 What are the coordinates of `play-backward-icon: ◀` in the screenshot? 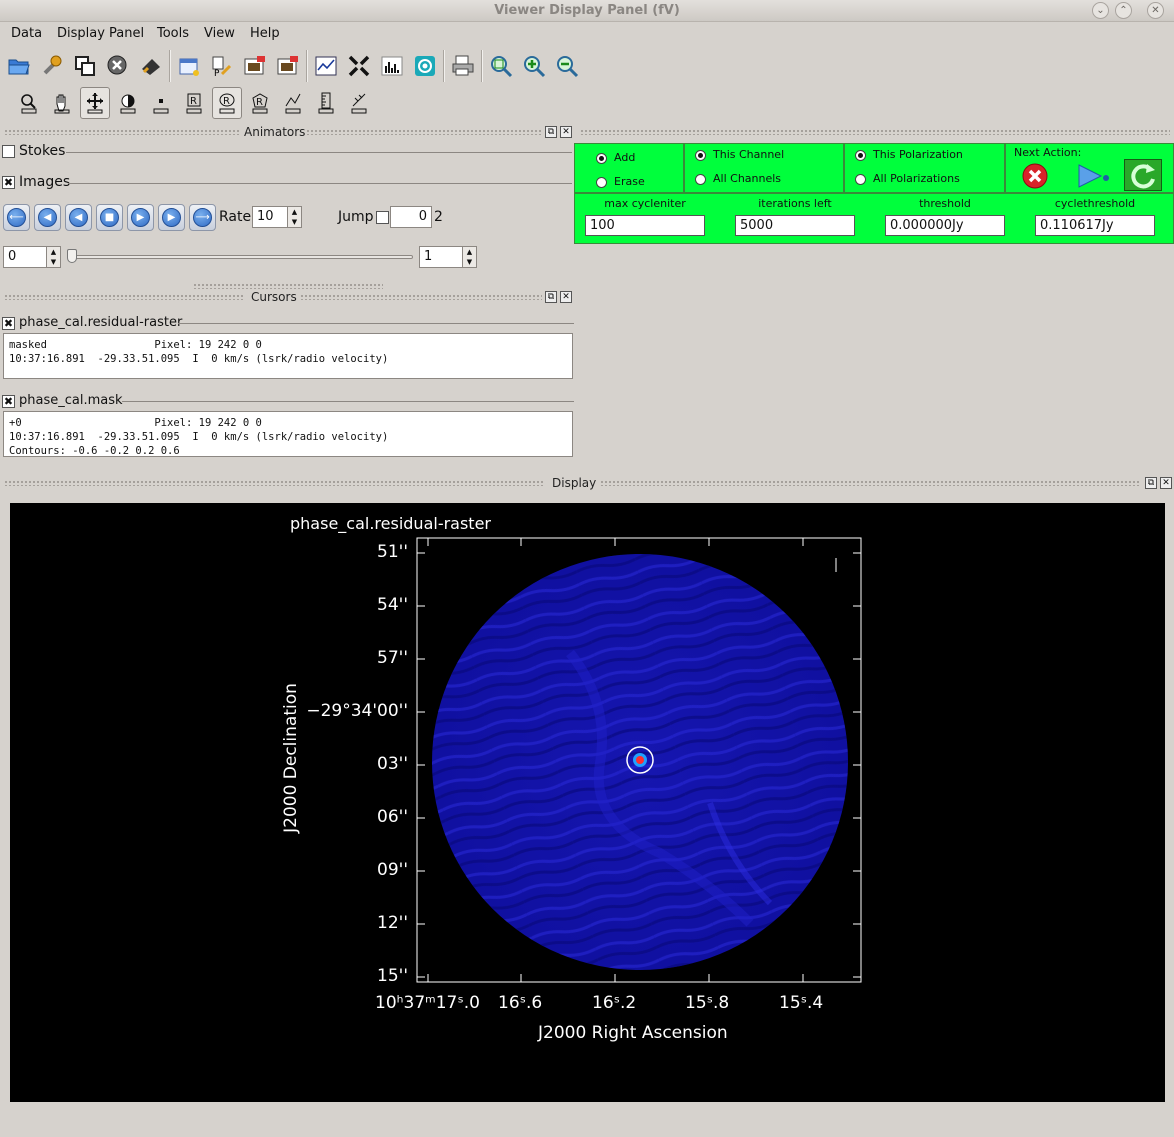 It's located at (78, 217).